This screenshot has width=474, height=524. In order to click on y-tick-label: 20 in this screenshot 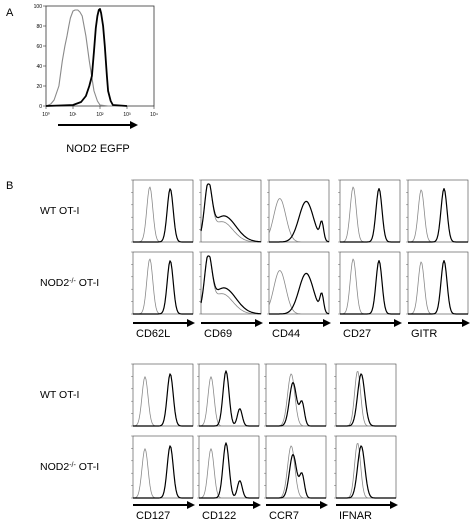, I will do `click(39, 87)`.